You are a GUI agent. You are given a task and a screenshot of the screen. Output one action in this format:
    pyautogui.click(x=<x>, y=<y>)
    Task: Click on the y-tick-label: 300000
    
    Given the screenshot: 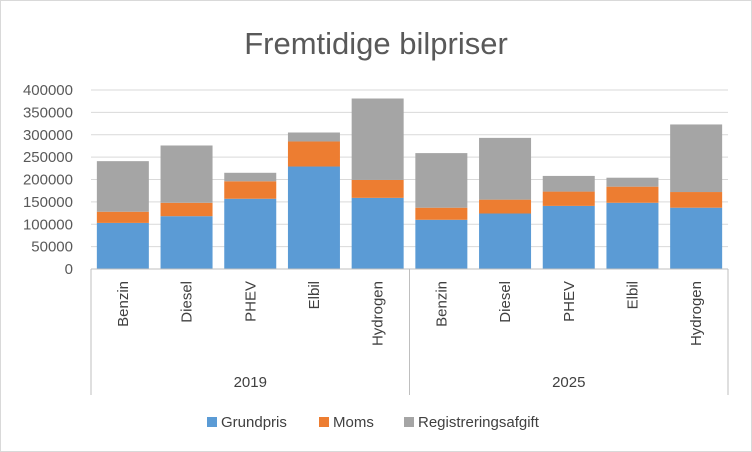 What is the action you would take?
    pyautogui.click(x=48, y=135)
    